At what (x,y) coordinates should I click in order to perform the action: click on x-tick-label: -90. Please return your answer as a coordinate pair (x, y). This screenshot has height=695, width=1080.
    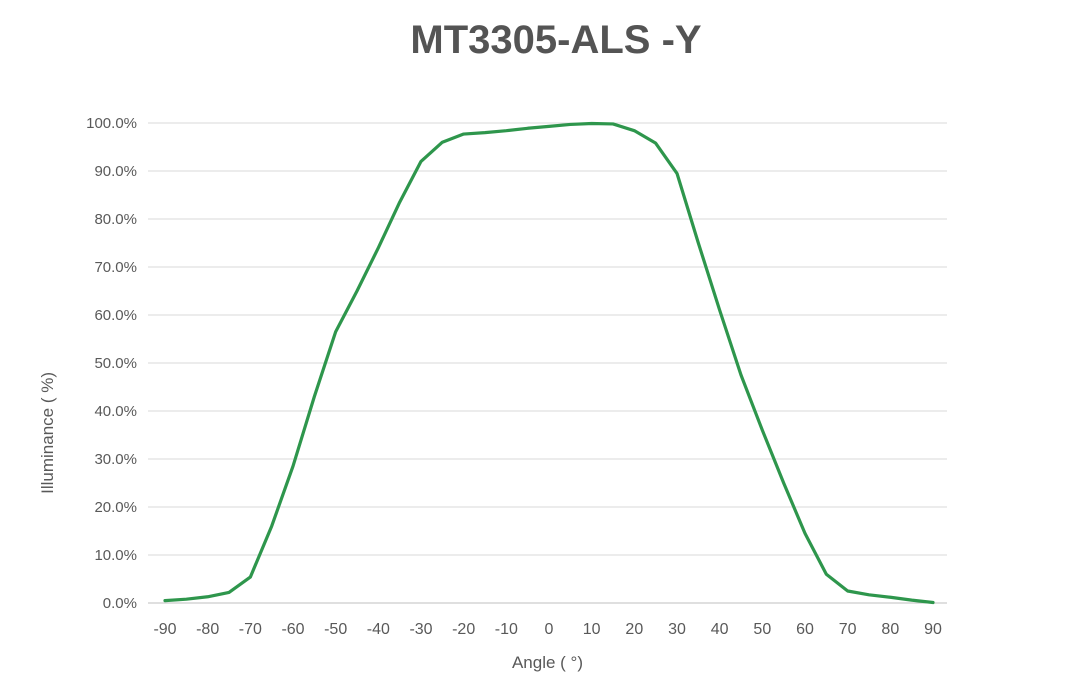
    Looking at the image, I should click on (164, 629).